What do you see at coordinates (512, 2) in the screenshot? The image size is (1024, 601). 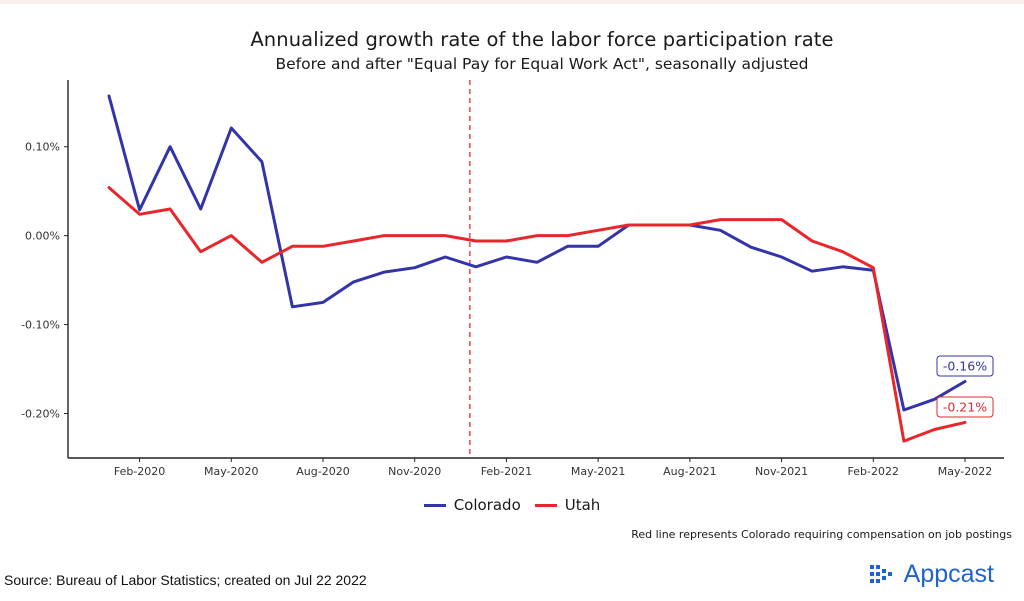 I see `top-accent-bar` at bounding box center [512, 2].